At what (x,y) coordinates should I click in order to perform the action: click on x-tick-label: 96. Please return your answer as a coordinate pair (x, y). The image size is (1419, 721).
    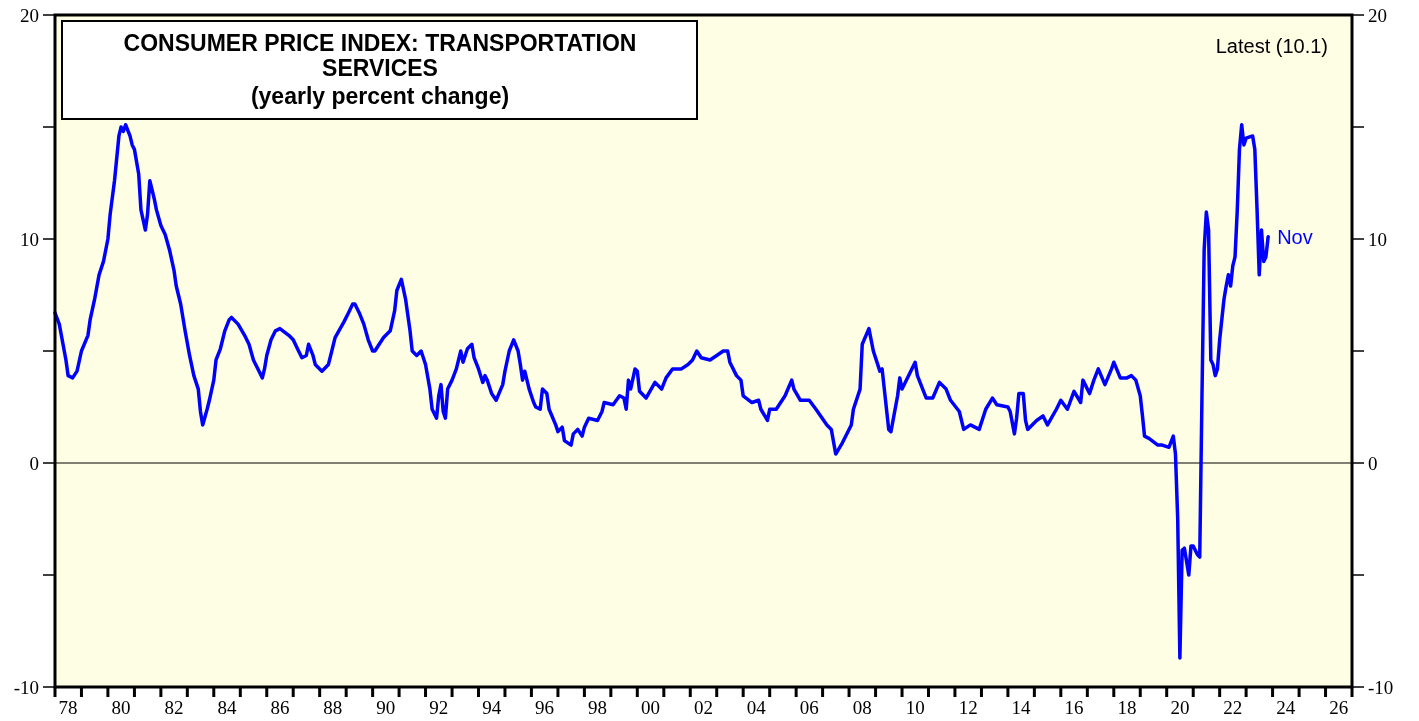
    Looking at the image, I should click on (545, 707).